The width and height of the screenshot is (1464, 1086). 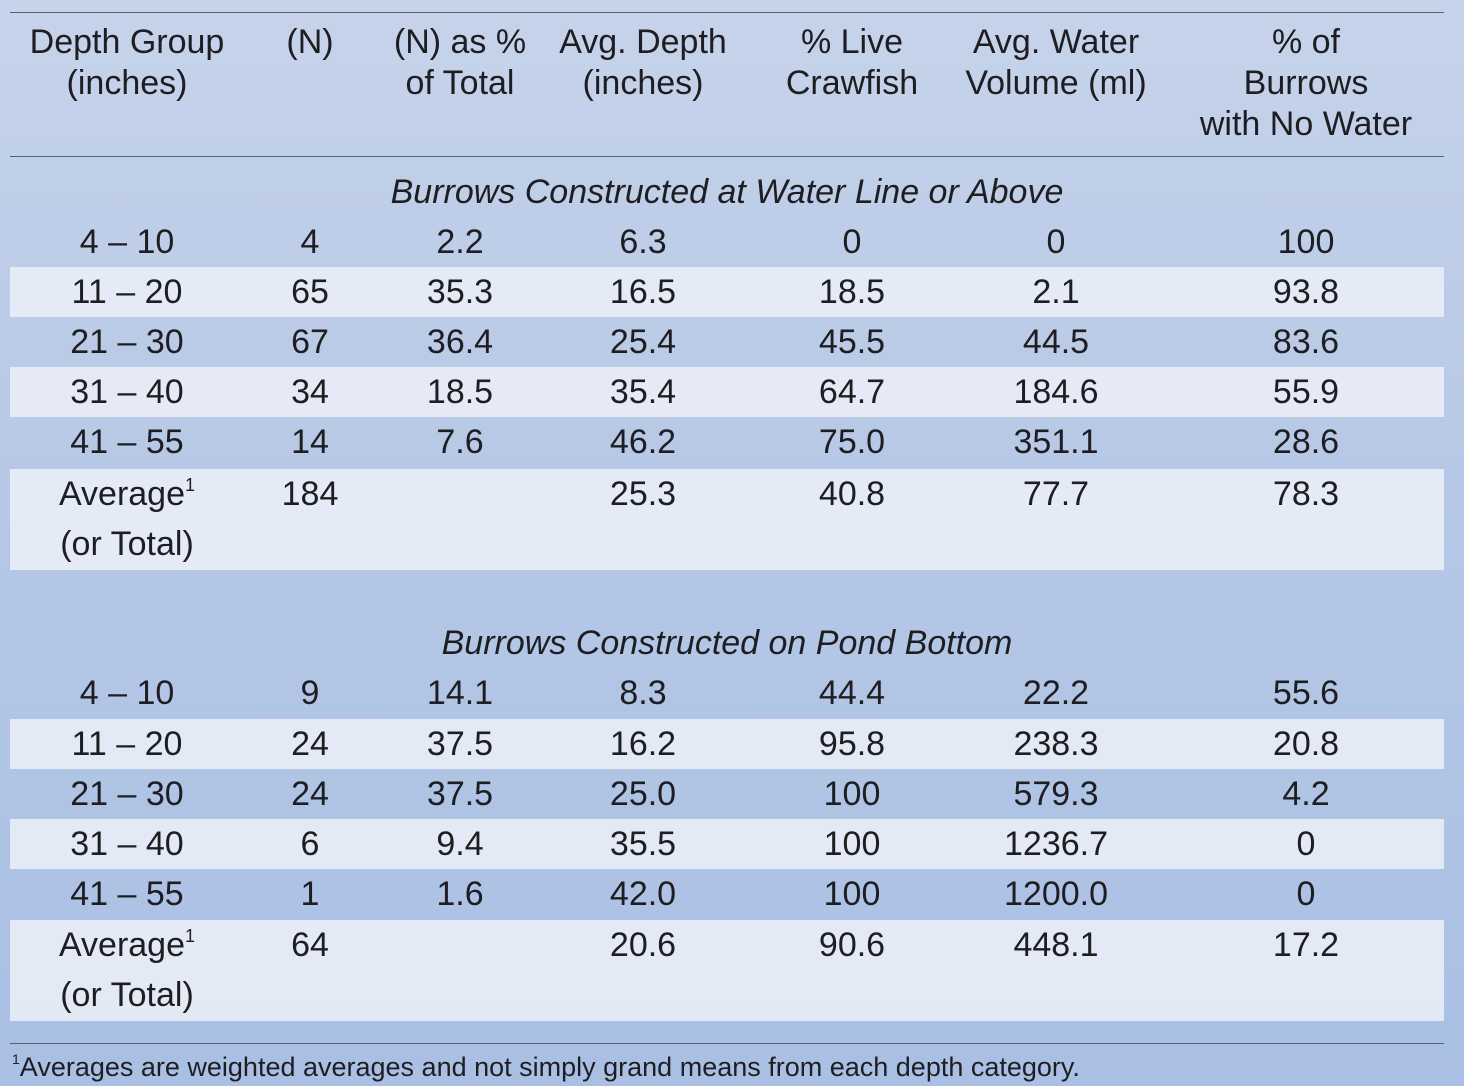 What do you see at coordinates (310, 693) in the screenshot?
I see `cell-n: 9` at bounding box center [310, 693].